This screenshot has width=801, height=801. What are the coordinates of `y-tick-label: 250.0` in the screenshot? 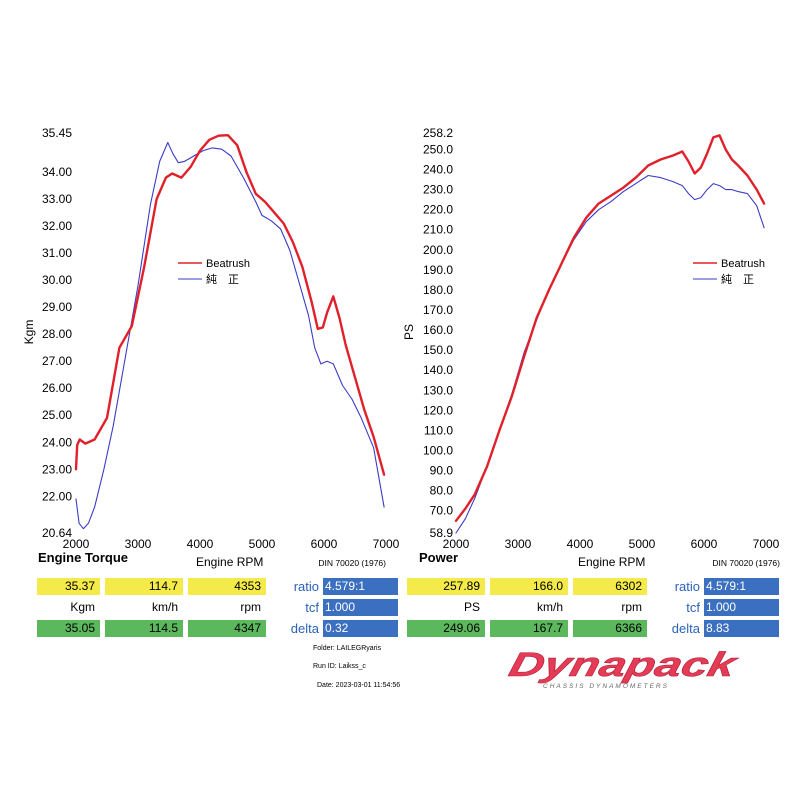 It's located at (438, 149).